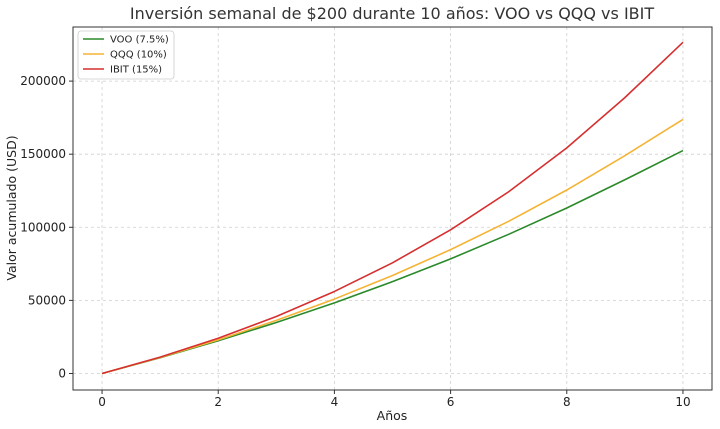  What do you see at coordinates (43, 227) in the screenshot?
I see `y-tick-label: 100000` at bounding box center [43, 227].